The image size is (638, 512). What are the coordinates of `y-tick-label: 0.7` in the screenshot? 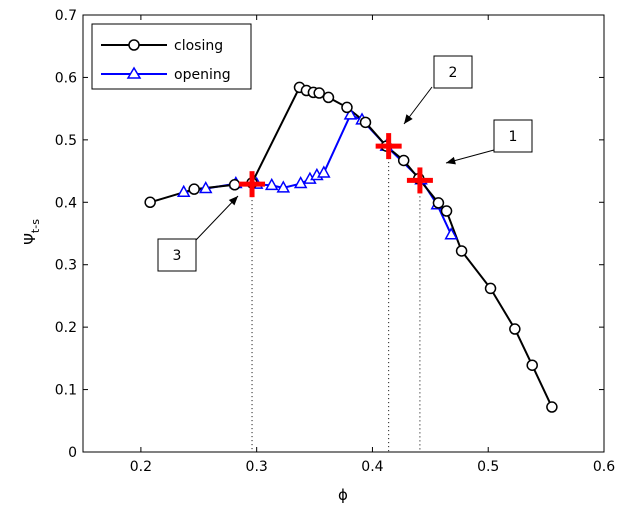 It's located at (66, 16).